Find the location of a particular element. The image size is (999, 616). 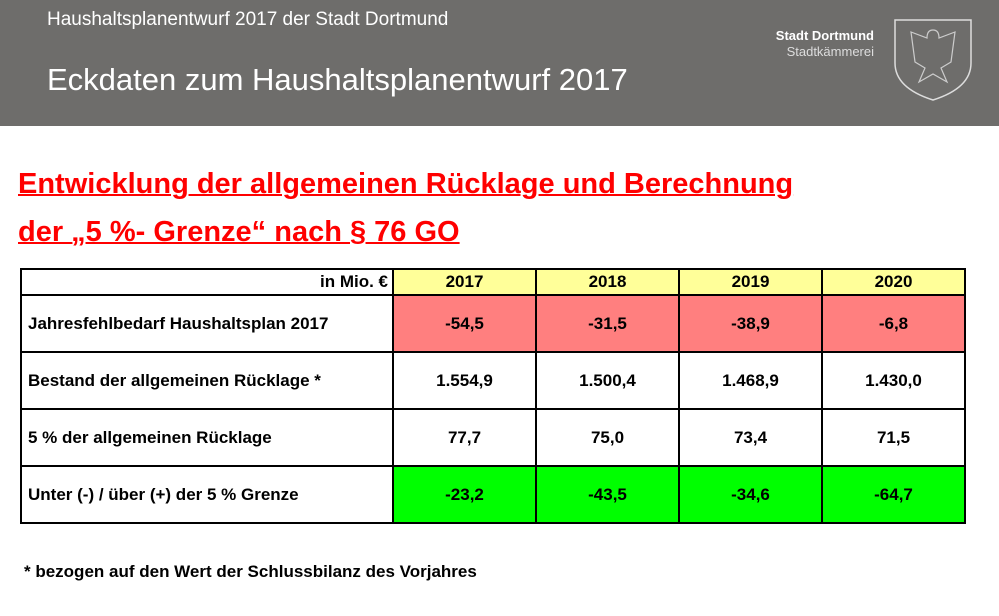

cell: 77,7 is located at coordinates (464, 437).